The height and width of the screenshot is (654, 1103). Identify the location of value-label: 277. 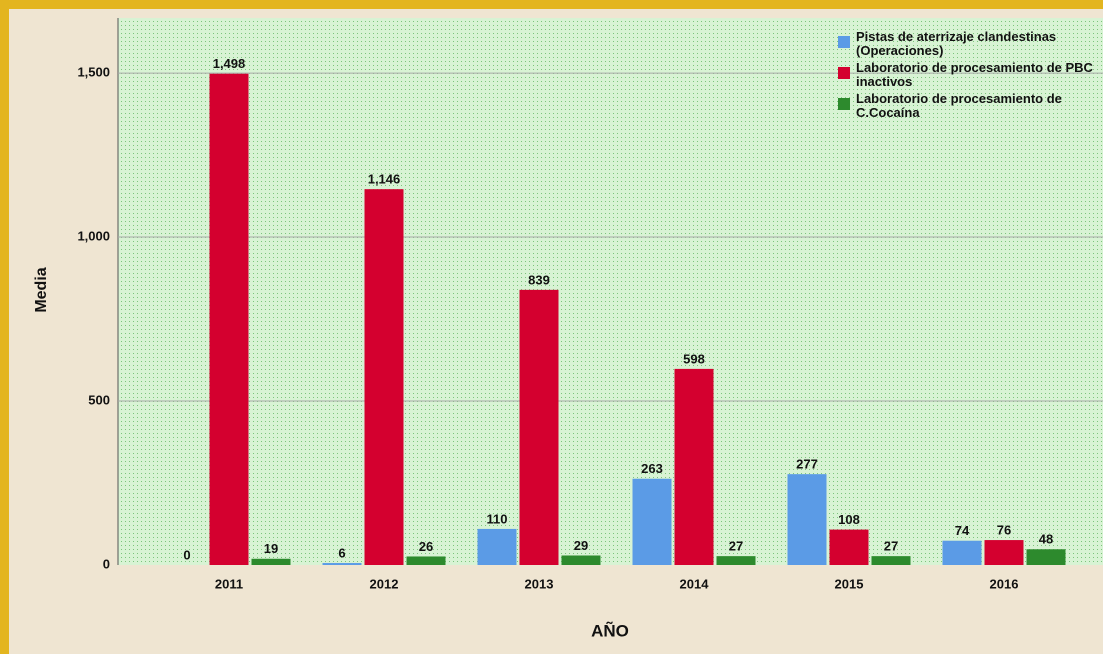
(807, 464).